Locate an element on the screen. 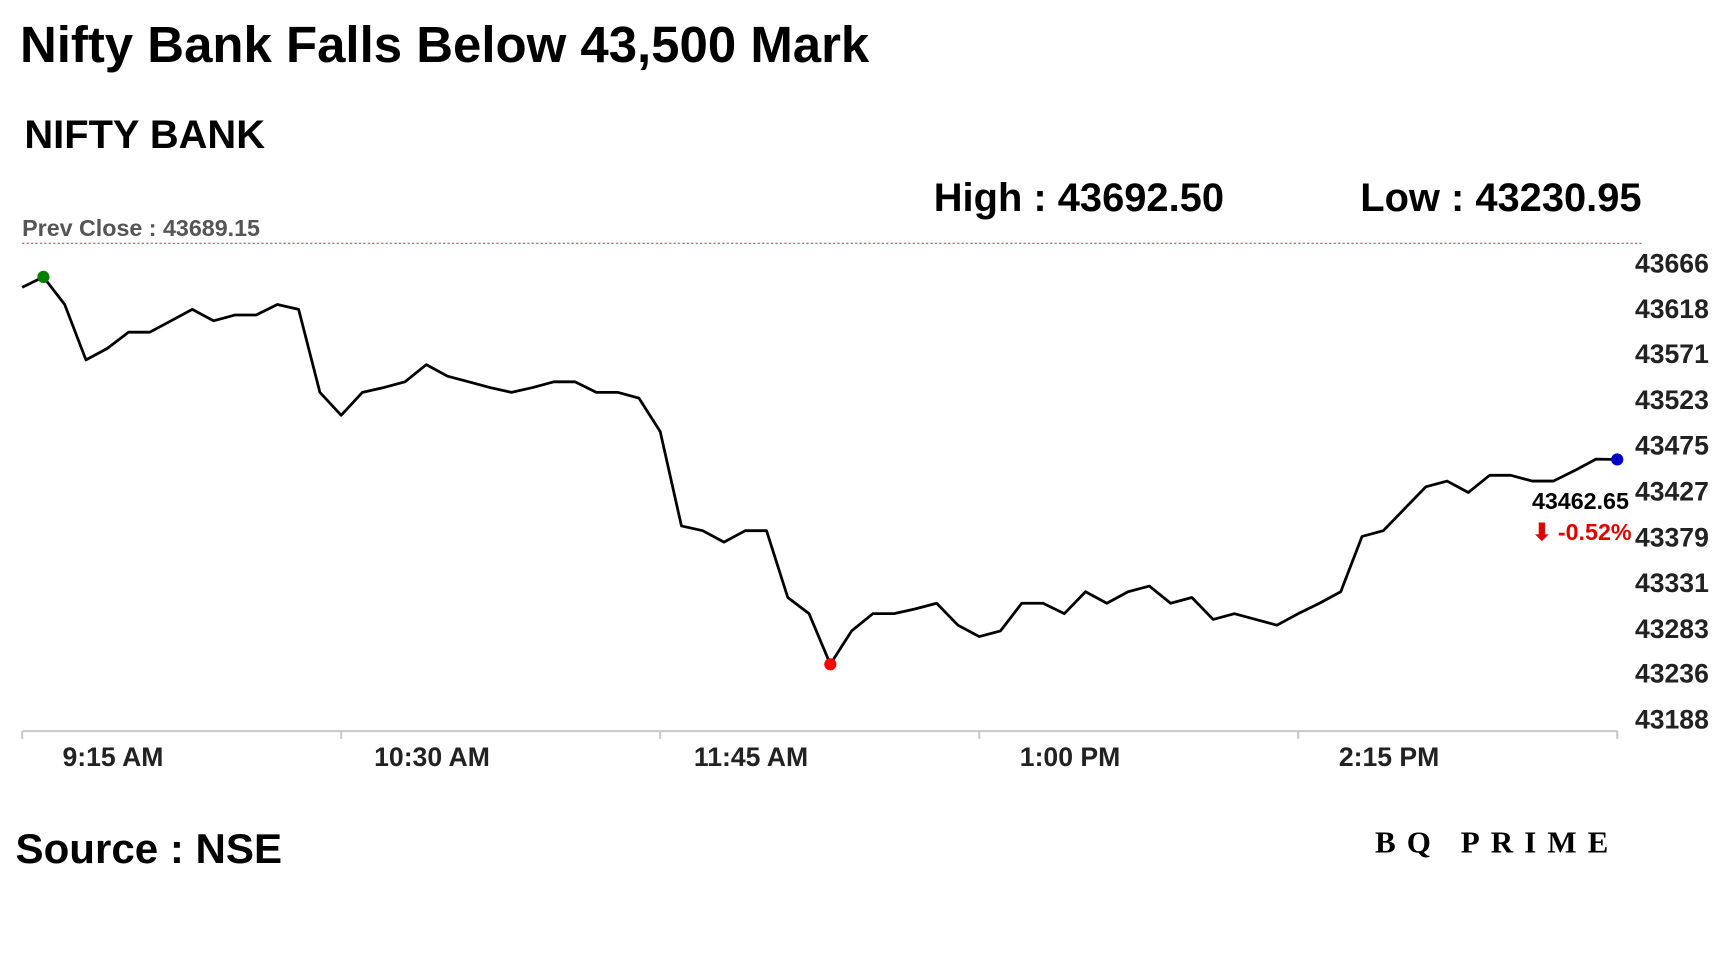 Image resolution: width=1728 pixels, height=972 pixels. source: Source : NSE is located at coordinates (149, 848).